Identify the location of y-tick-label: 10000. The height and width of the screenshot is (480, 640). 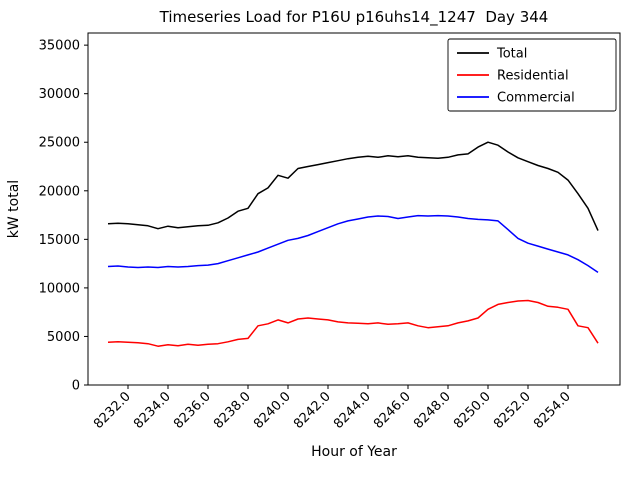
(59, 288).